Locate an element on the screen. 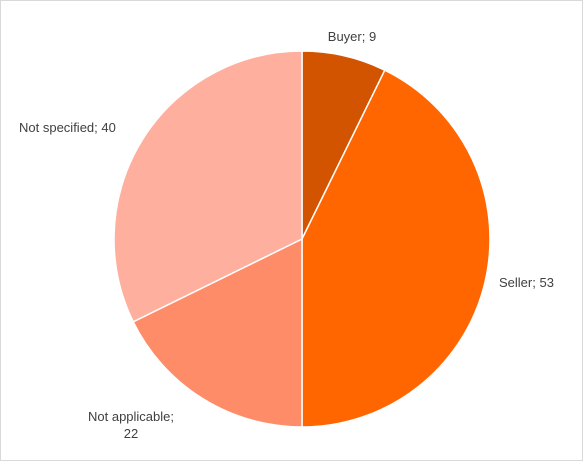 The width and height of the screenshot is (583, 462). pie-slice-not-applicable is located at coordinates (217, 332).